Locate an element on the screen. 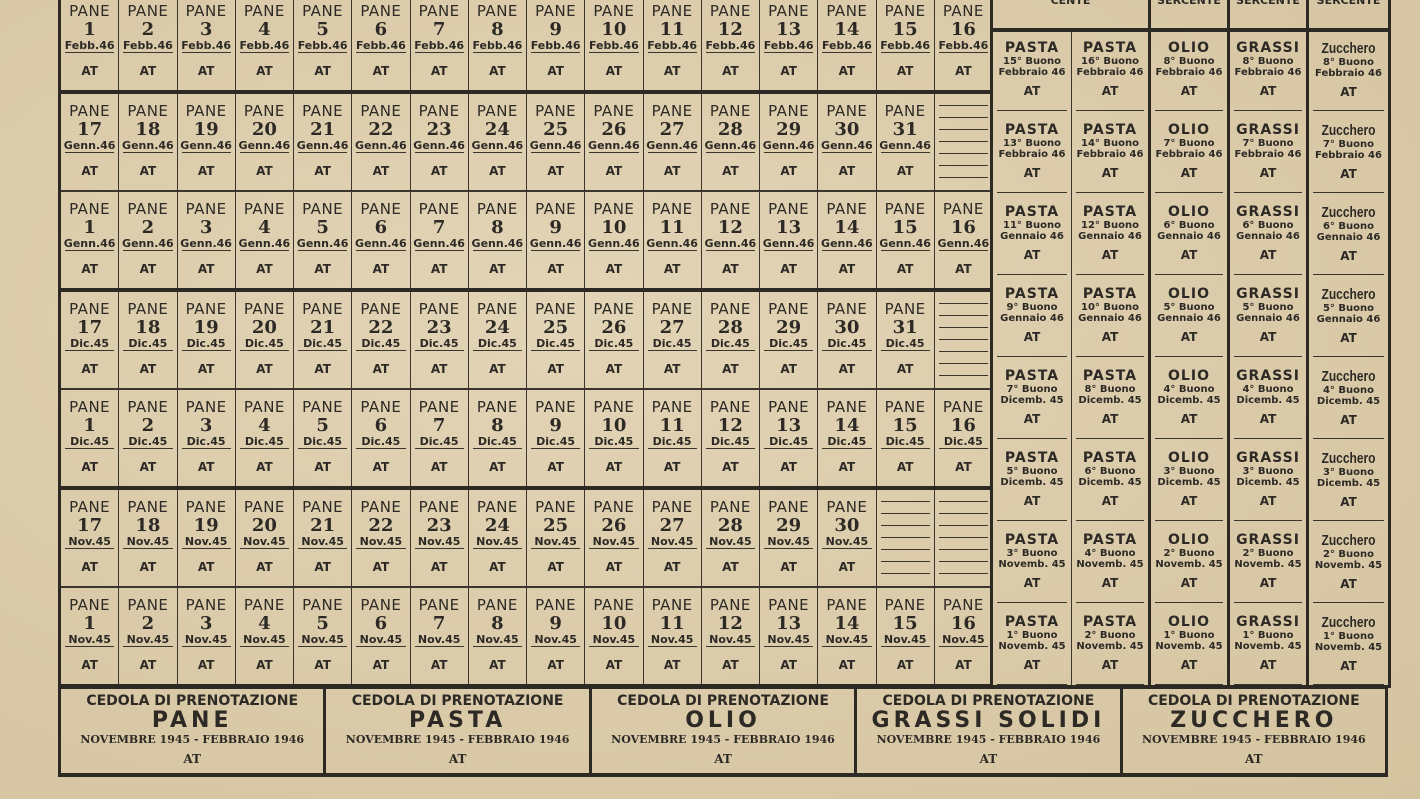  pane-coupon: PANE 21 Nov.45 AT is located at coordinates (323, 538).